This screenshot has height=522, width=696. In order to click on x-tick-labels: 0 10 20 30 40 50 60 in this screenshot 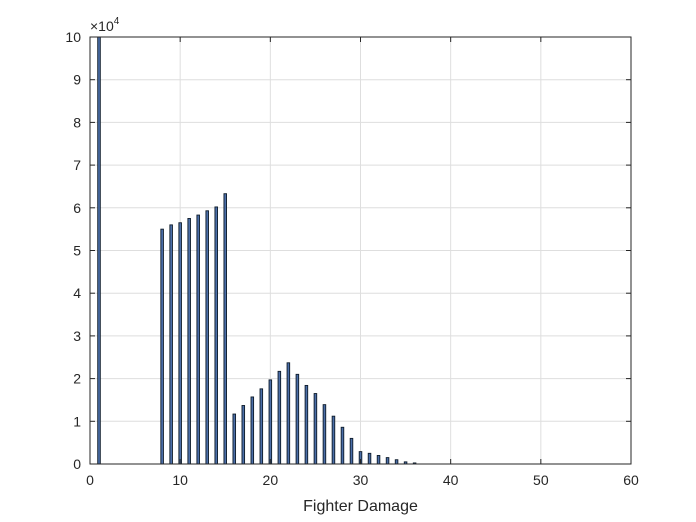, I will do `click(362, 480)`.